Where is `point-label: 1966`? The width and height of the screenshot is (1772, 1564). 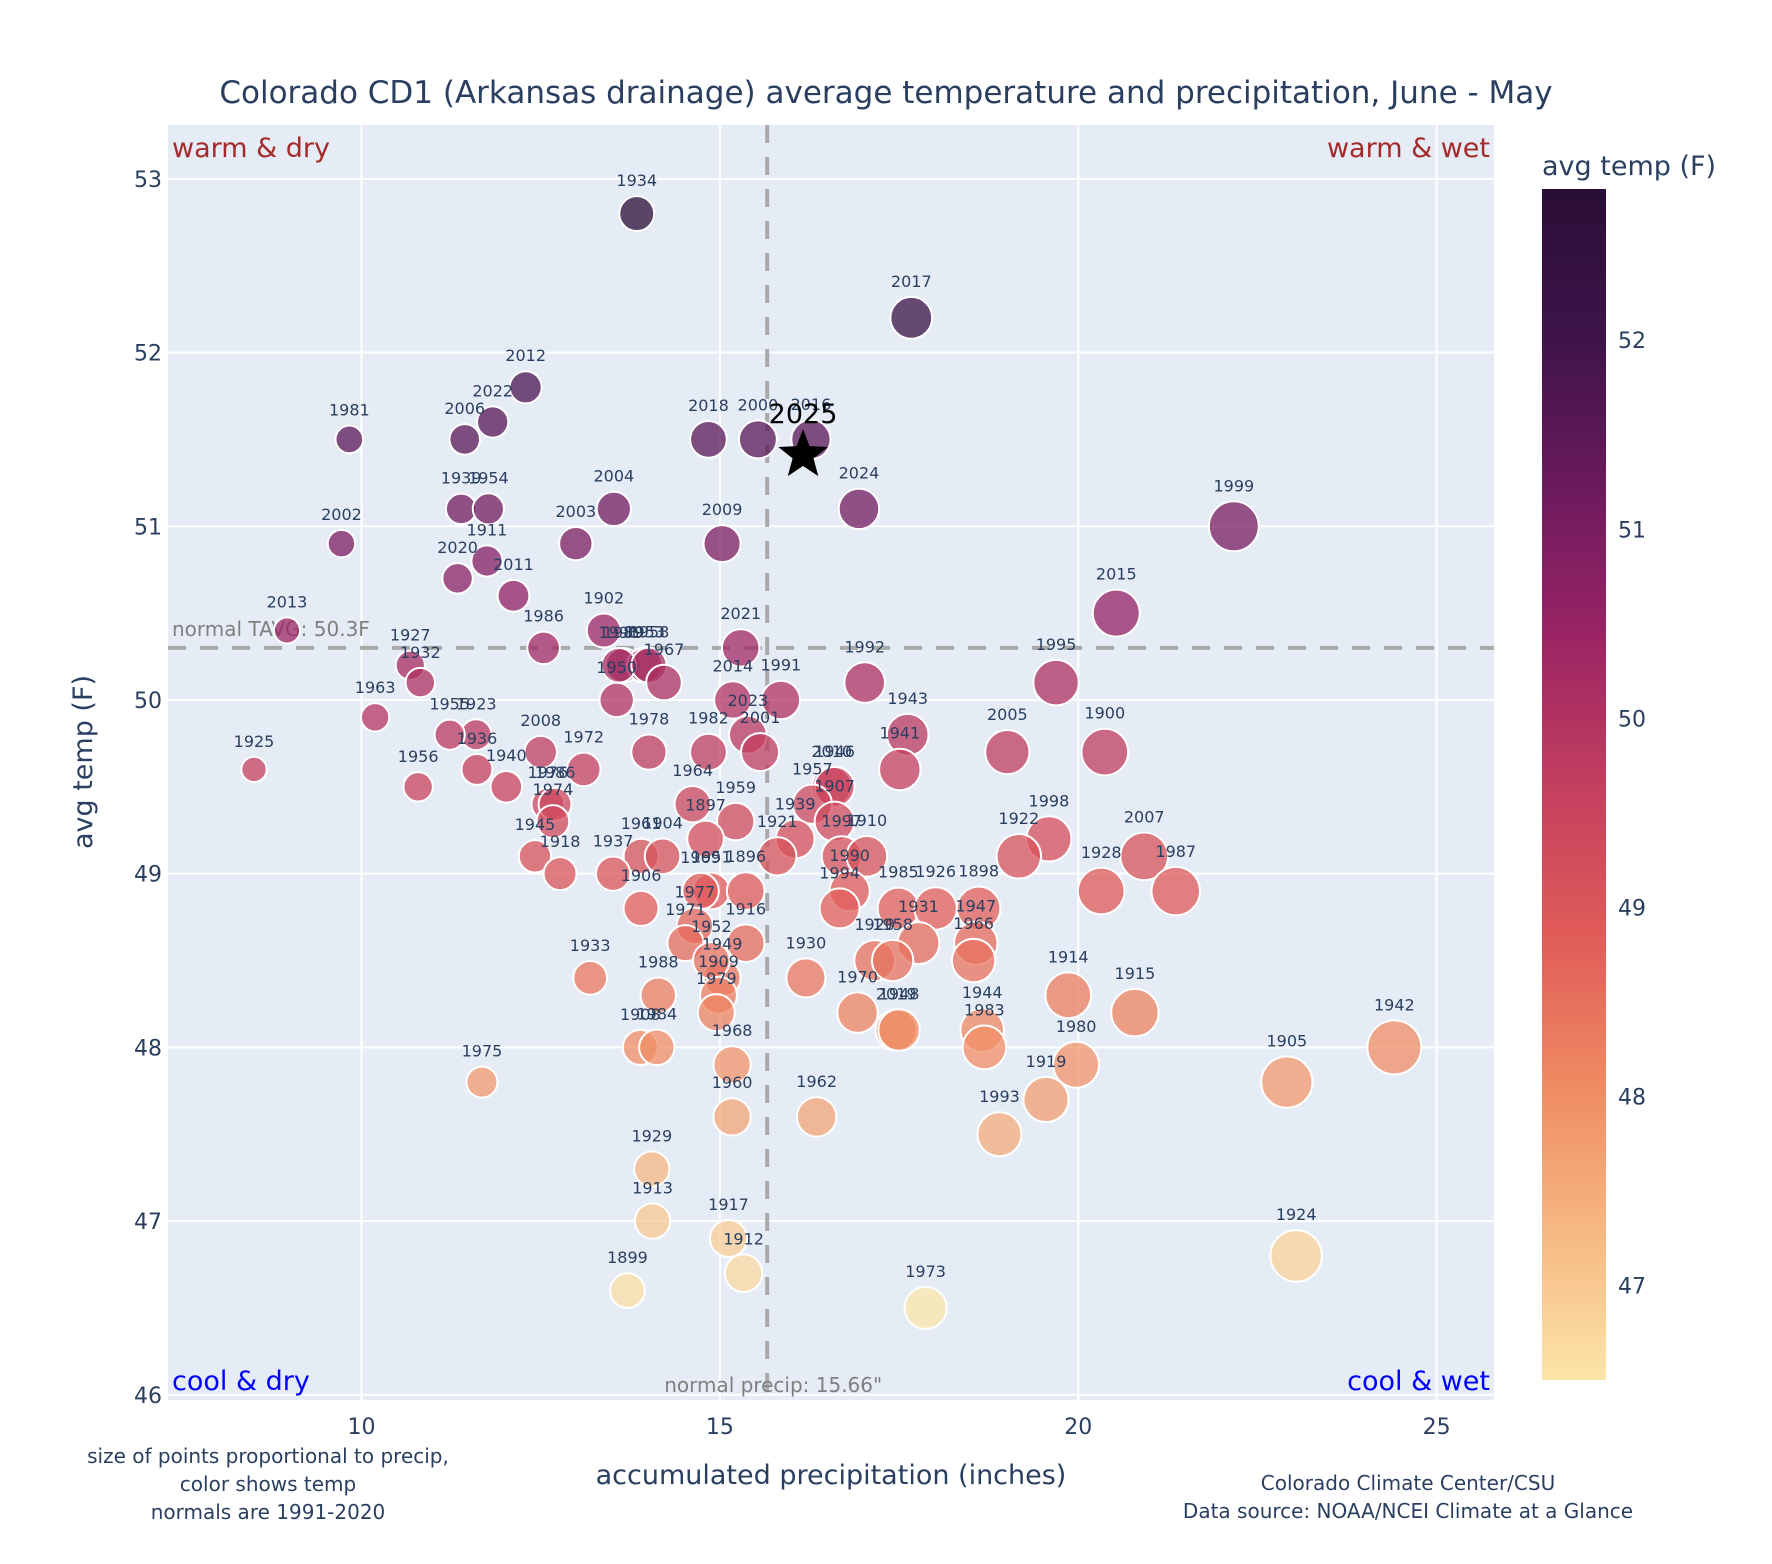 point-label: 1966 is located at coordinates (973, 923).